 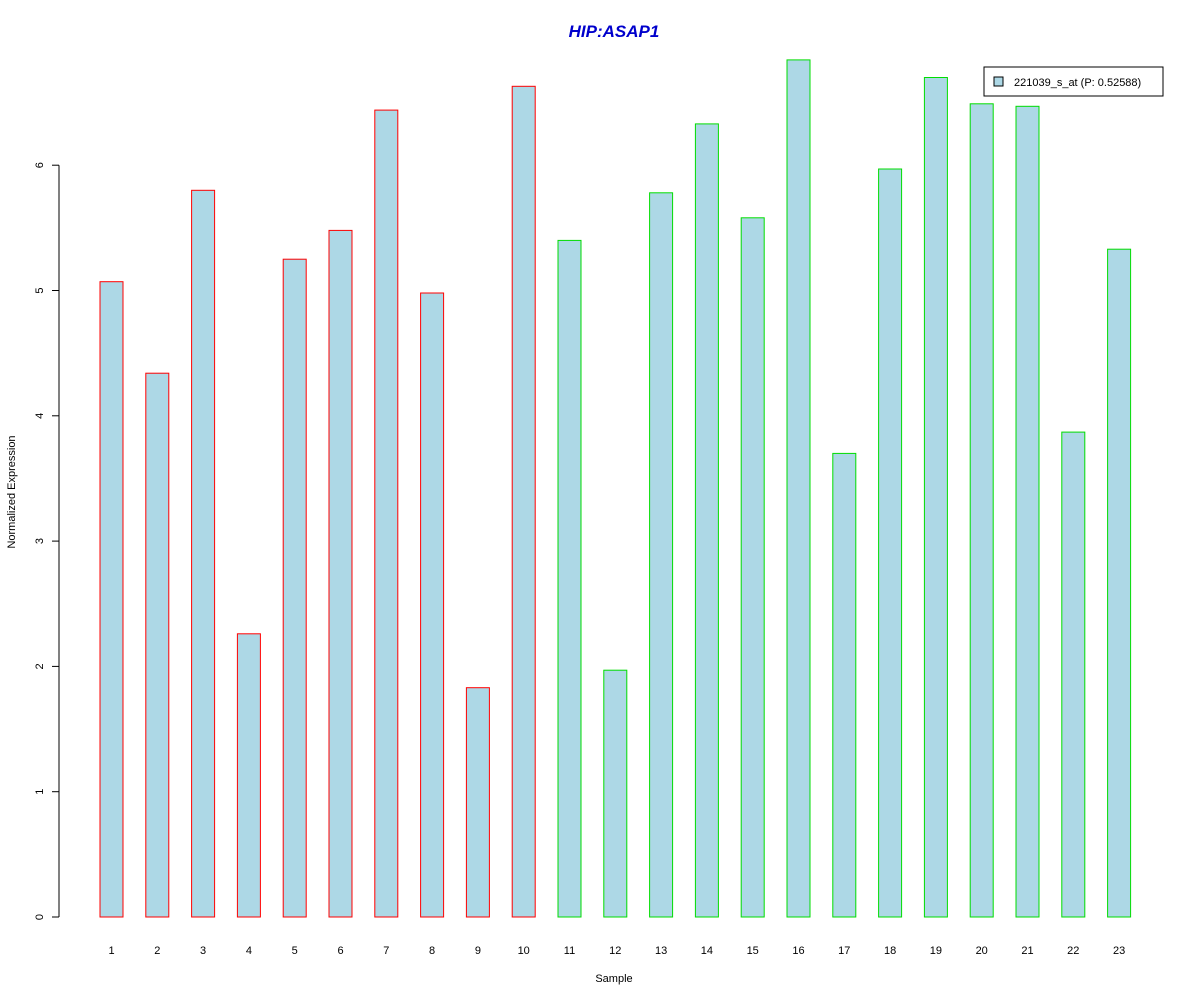 What do you see at coordinates (340, 951) in the screenshot?
I see `x-tick-label: 6` at bounding box center [340, 951].